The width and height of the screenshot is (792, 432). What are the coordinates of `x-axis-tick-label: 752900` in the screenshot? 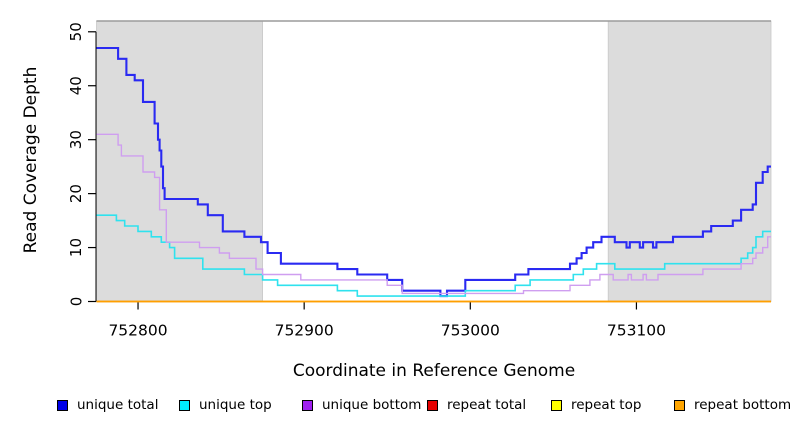 It's located at (304, 331).